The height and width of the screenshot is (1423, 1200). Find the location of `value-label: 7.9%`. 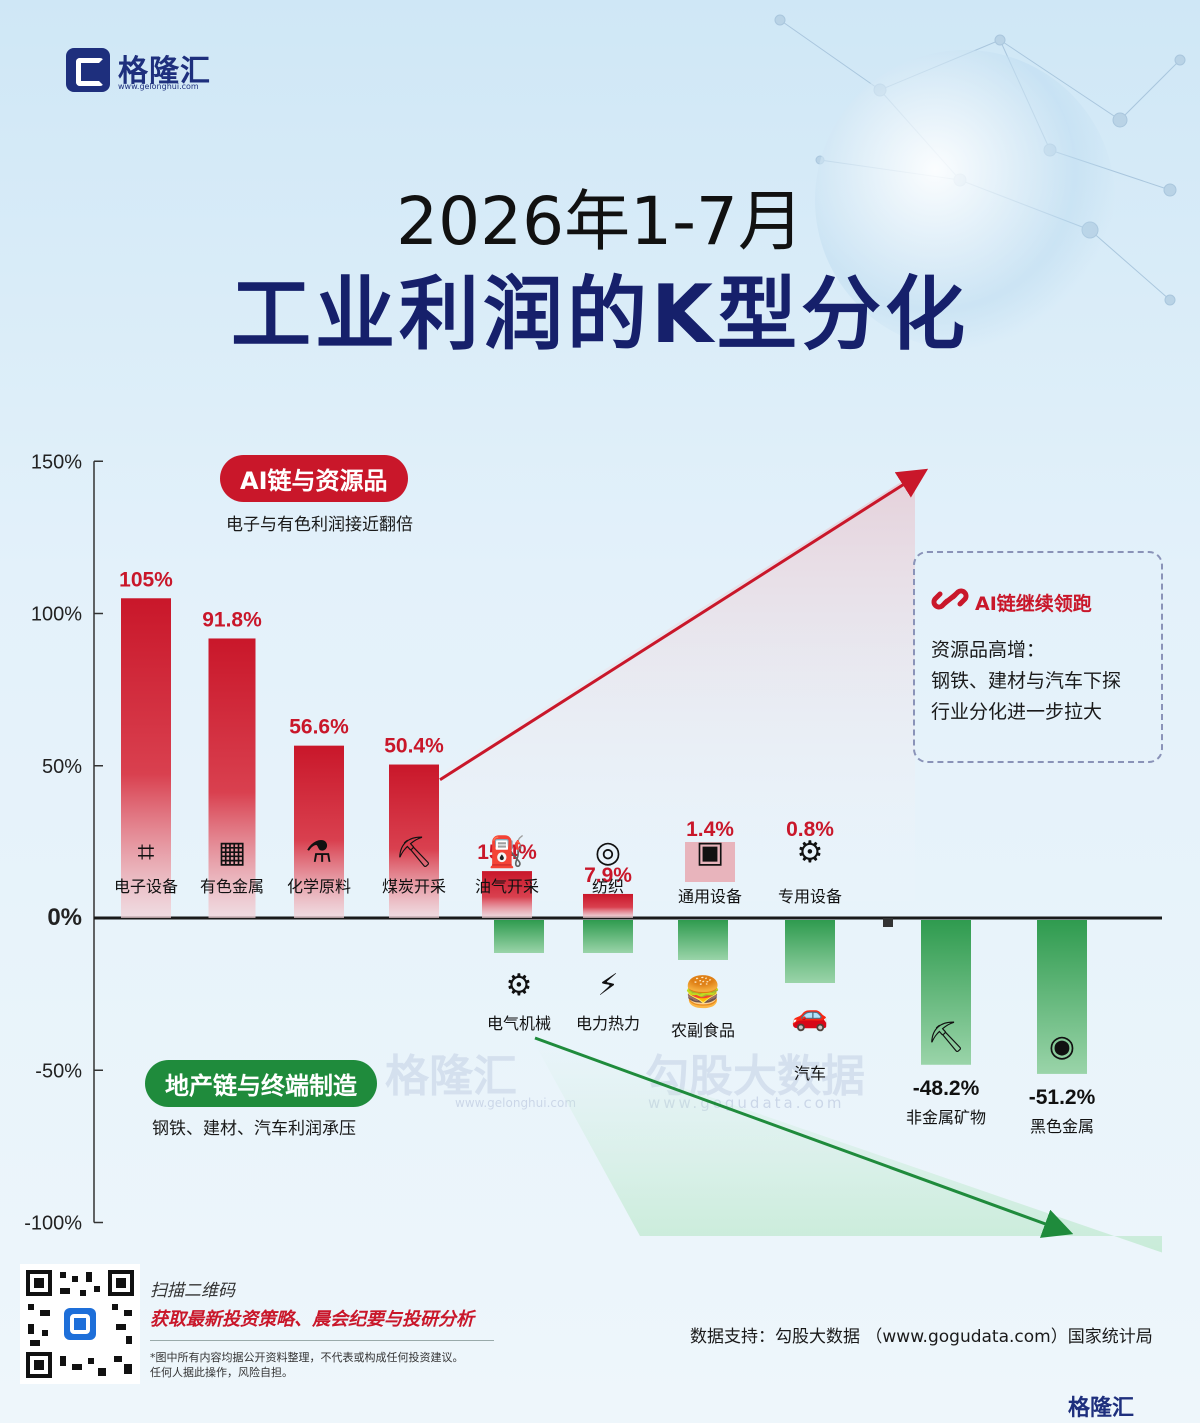

value-label: 7.9% is located at coordinates (608, 875).